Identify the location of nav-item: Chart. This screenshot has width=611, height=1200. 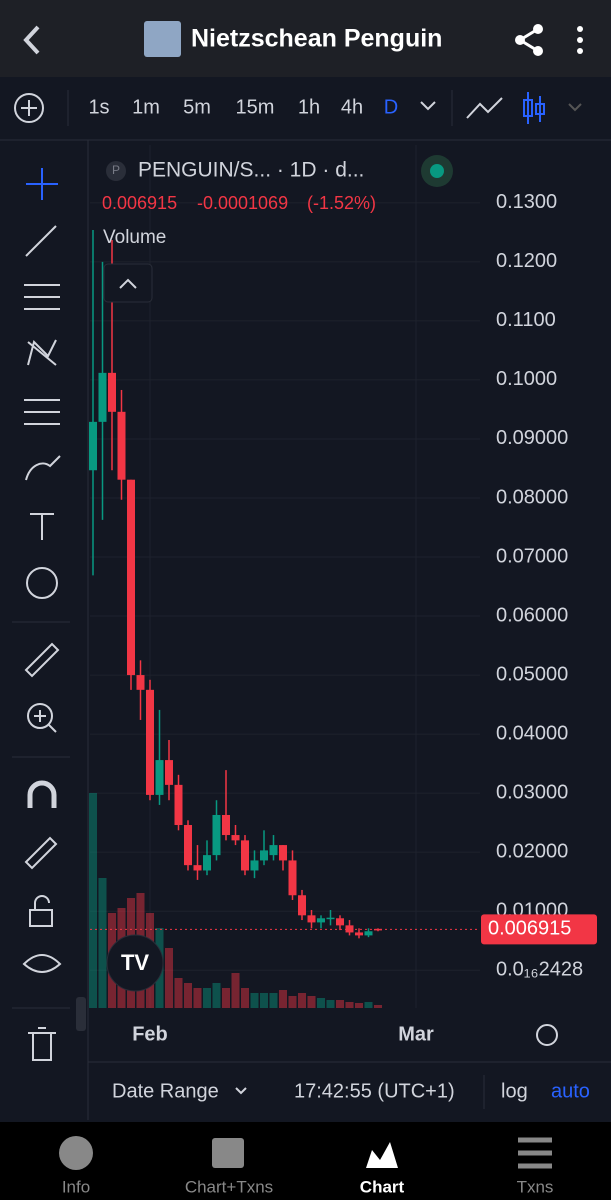
(382, 1186).